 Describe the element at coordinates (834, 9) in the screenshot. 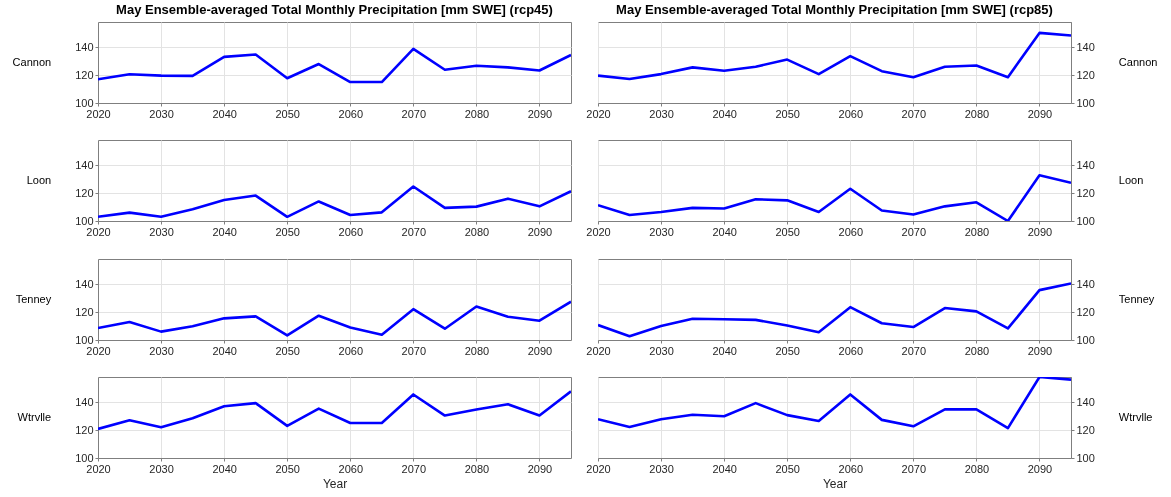

I see `chart-title: May Ensemble-averaged Total Monthly Precipitation [mm SWE] (rcp85)` at that location.